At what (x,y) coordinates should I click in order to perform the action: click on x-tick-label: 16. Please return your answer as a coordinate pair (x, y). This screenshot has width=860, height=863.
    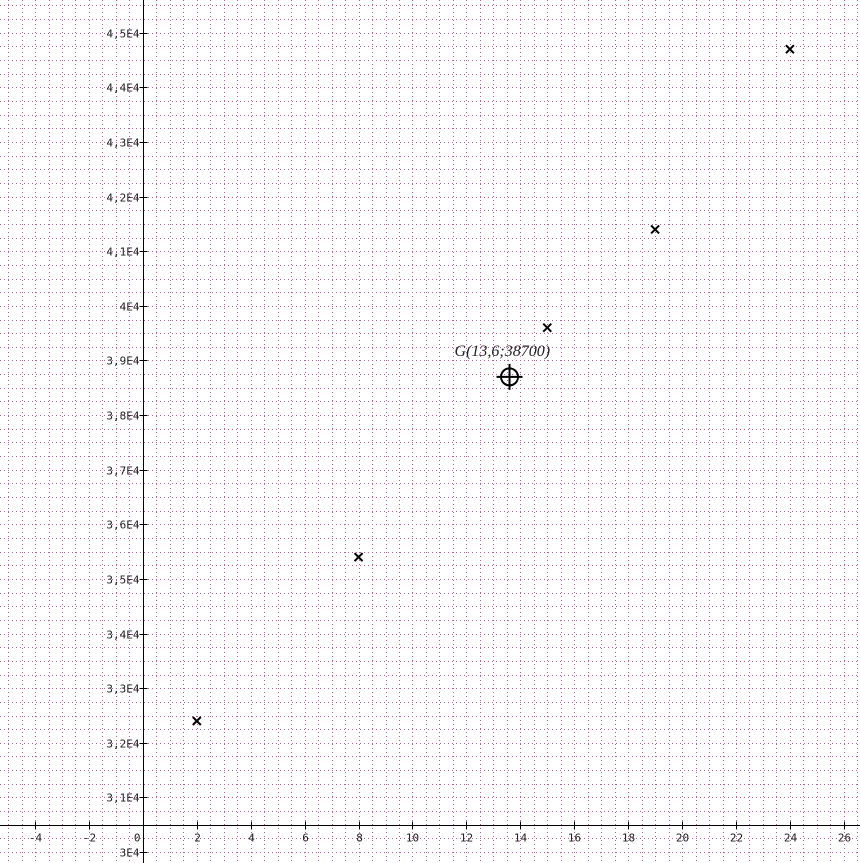
    Looking at the image, I should click on (574, 838).